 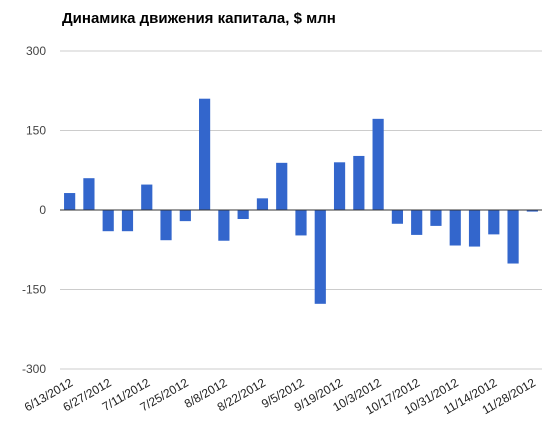 What do you see at coordinates (34, 369) in the screenshot?
I see `y-tick-label: -300` at bounding box center [34, 369].